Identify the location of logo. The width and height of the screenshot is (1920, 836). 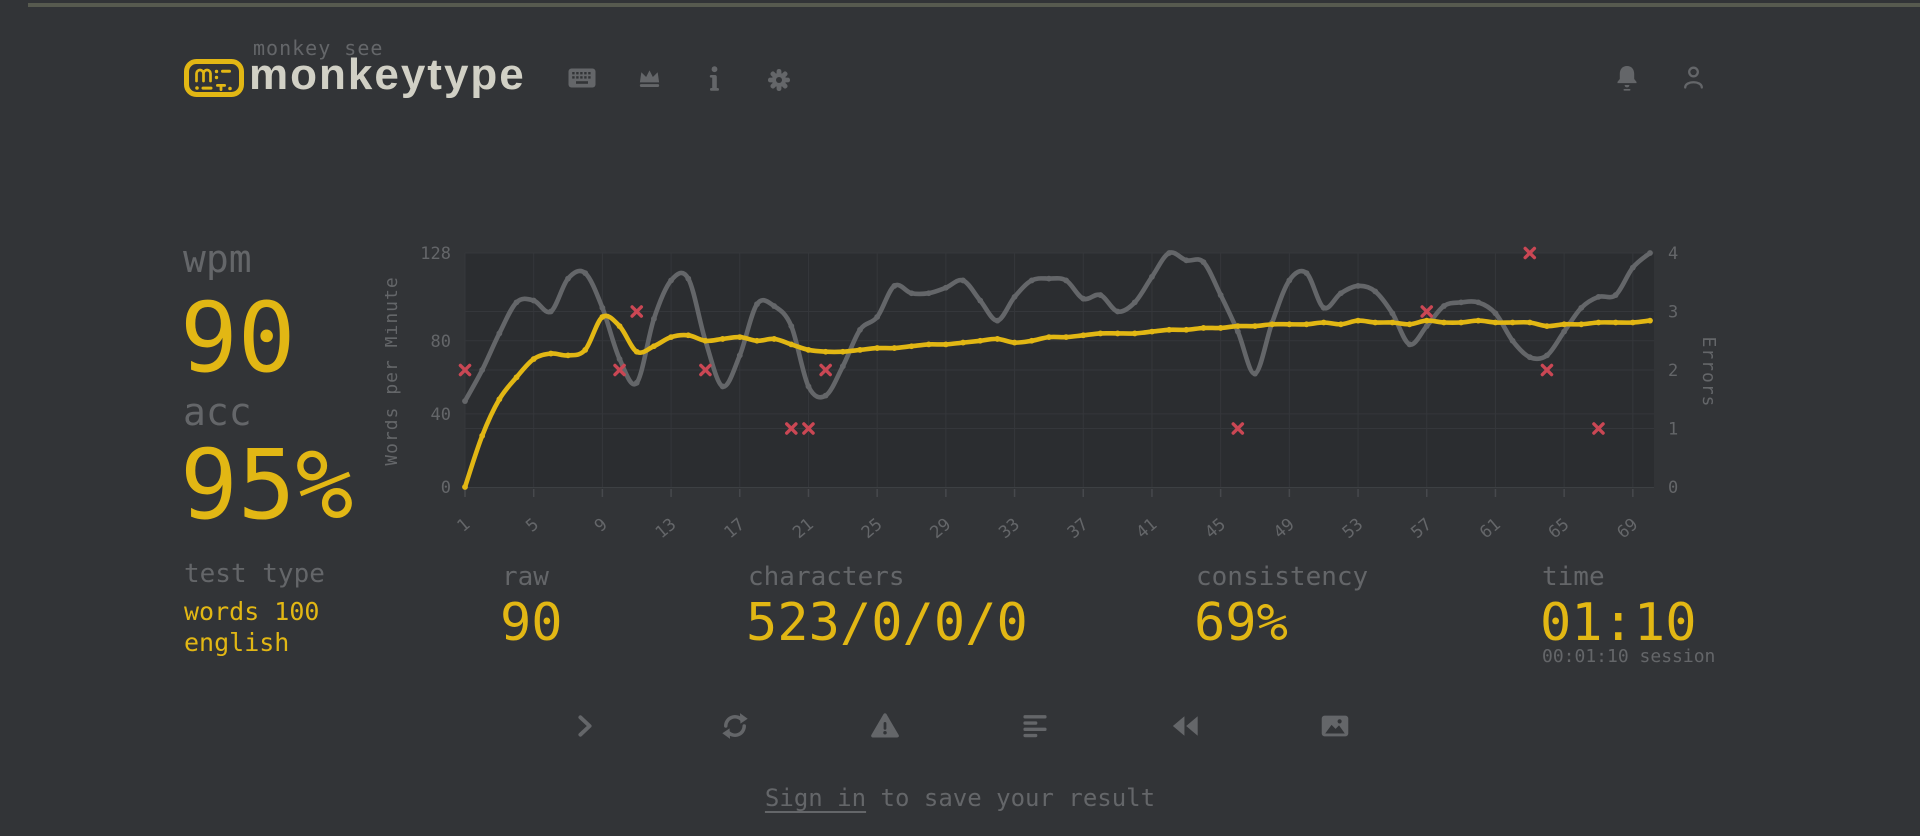
(214, 78).